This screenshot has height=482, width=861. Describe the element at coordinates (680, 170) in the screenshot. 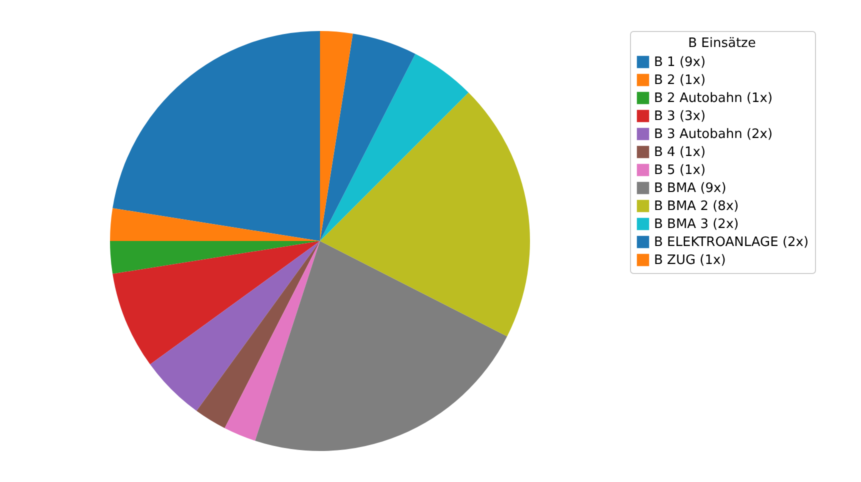

I see `legend-label: B 5 (1x)` at that location.